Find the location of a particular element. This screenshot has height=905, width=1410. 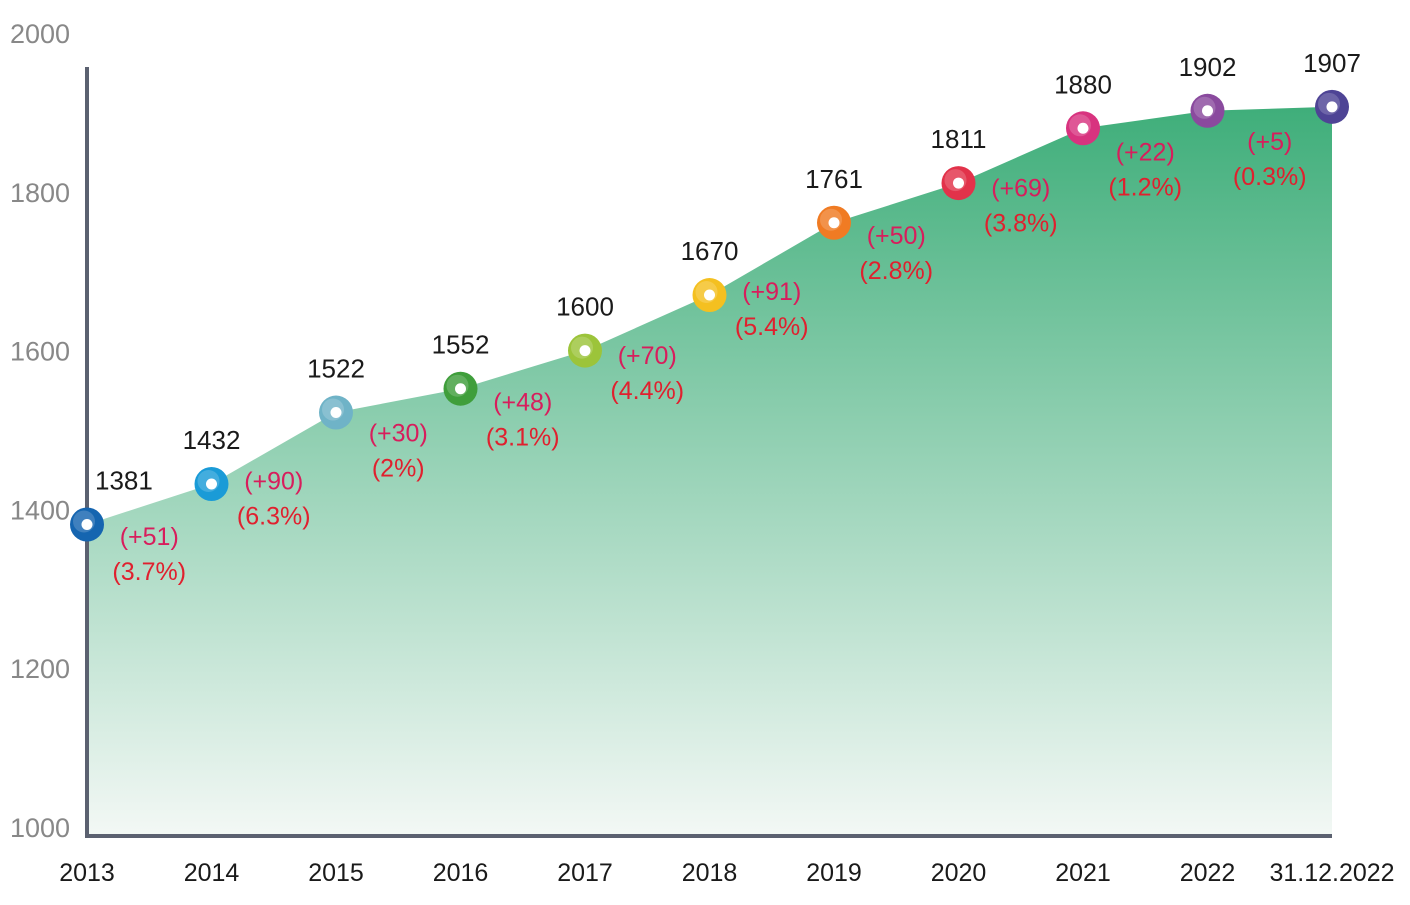

percent-label: (5.4%) is located at coordinates (772, 327).